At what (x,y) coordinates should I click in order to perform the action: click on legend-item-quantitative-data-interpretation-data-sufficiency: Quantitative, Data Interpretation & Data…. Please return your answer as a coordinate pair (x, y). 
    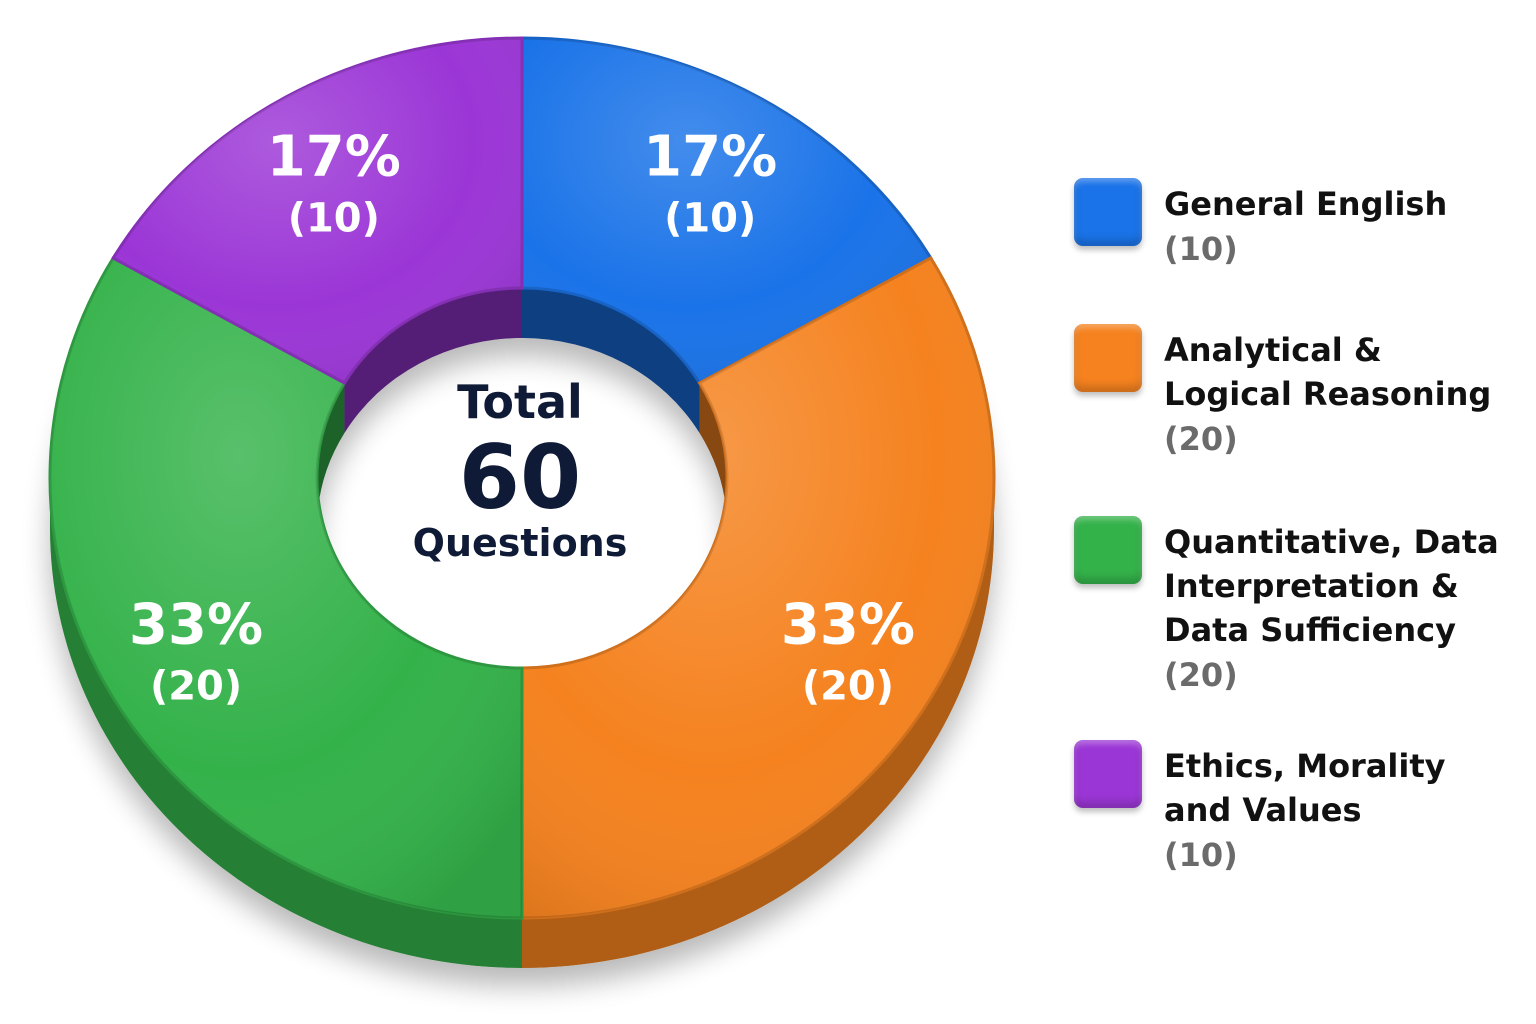
    Looking at the image, I should click on (1286, 607).